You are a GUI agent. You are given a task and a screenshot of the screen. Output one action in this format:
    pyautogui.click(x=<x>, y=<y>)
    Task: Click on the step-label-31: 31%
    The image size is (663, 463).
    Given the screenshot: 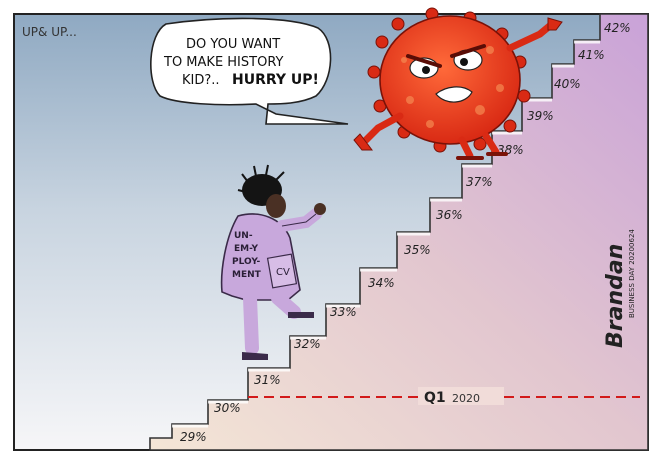 What is the action you would take?
    pyautogui.click(x=267, y=380)
    